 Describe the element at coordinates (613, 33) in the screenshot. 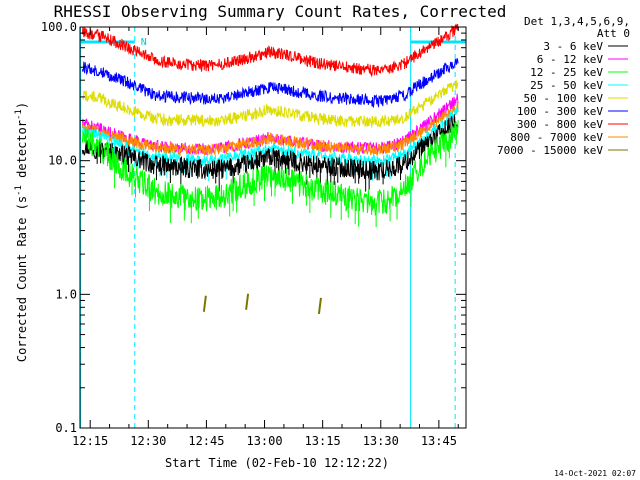

I see `legend-header-attenuator: Att 0` at that location.